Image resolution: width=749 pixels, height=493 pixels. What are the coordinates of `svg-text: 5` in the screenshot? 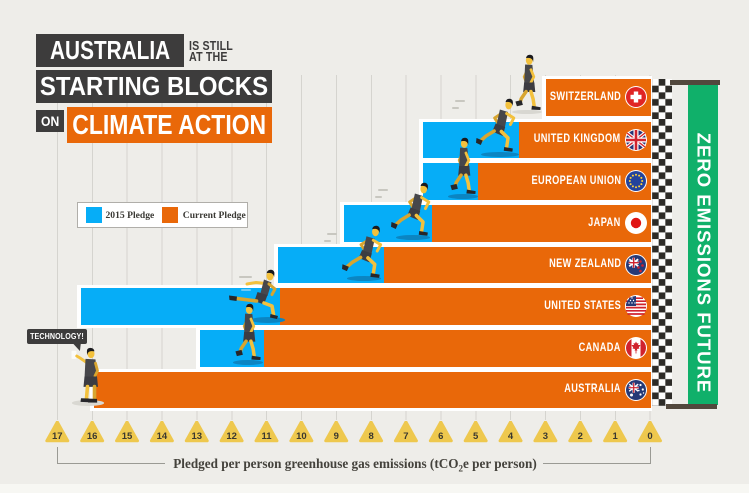 It's located at (476, 436).